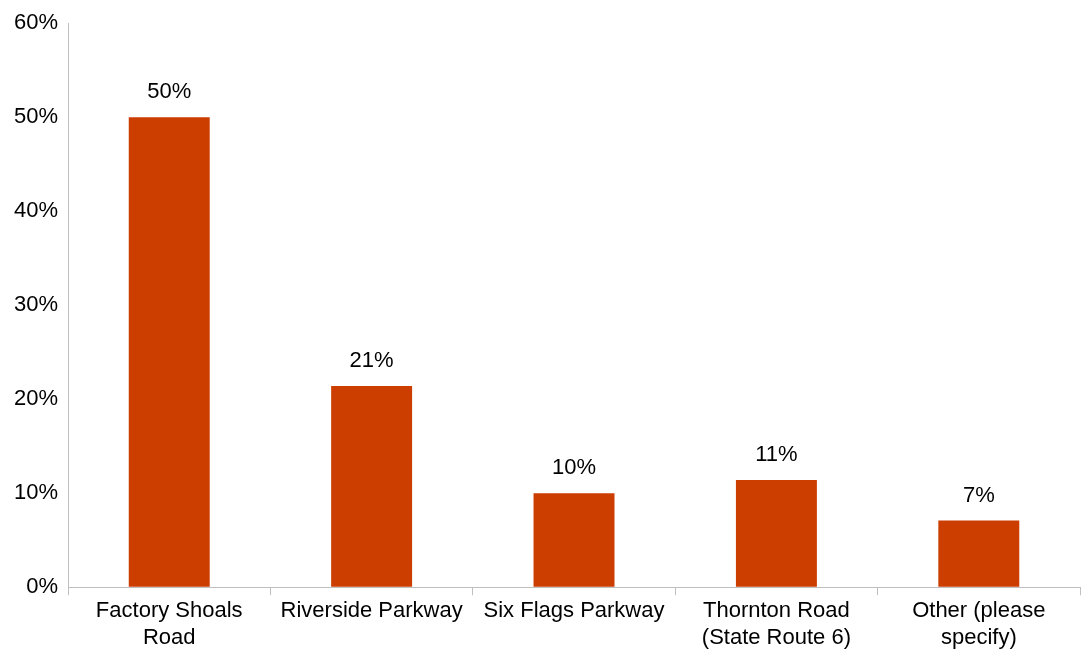 The height and width of the screenshot is (658, 1086). What do you see at coordinates (42, 586) in the screenshot?
I see `y-tick-label: 0%` at bounding box center [42, 586].